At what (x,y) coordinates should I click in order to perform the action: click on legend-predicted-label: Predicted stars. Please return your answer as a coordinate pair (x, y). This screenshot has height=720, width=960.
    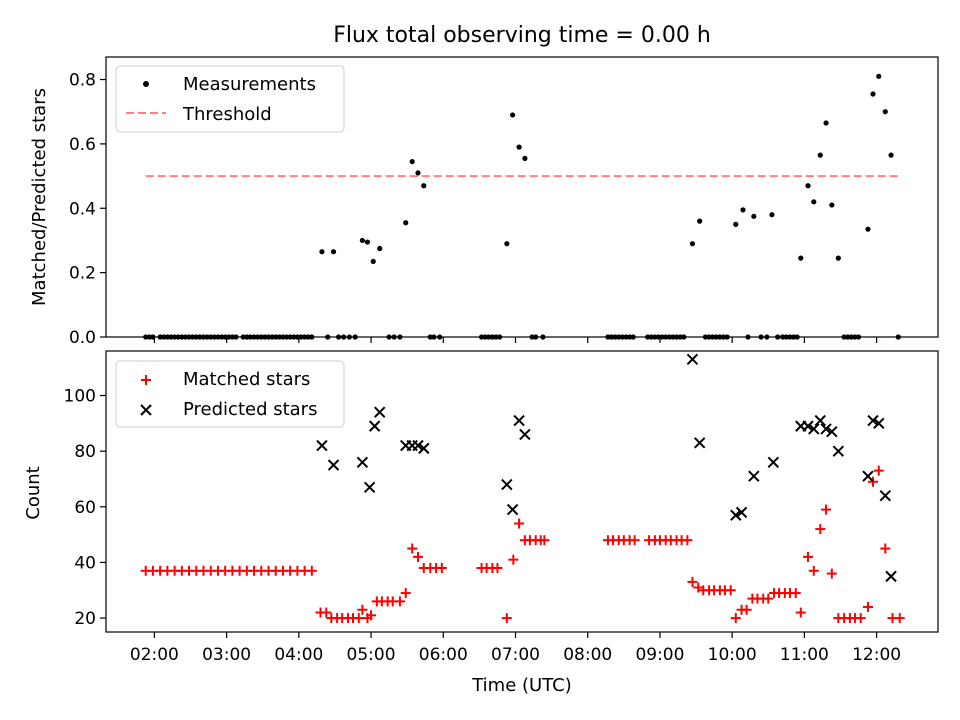
    Looking at the image, I should click on (250, 409).